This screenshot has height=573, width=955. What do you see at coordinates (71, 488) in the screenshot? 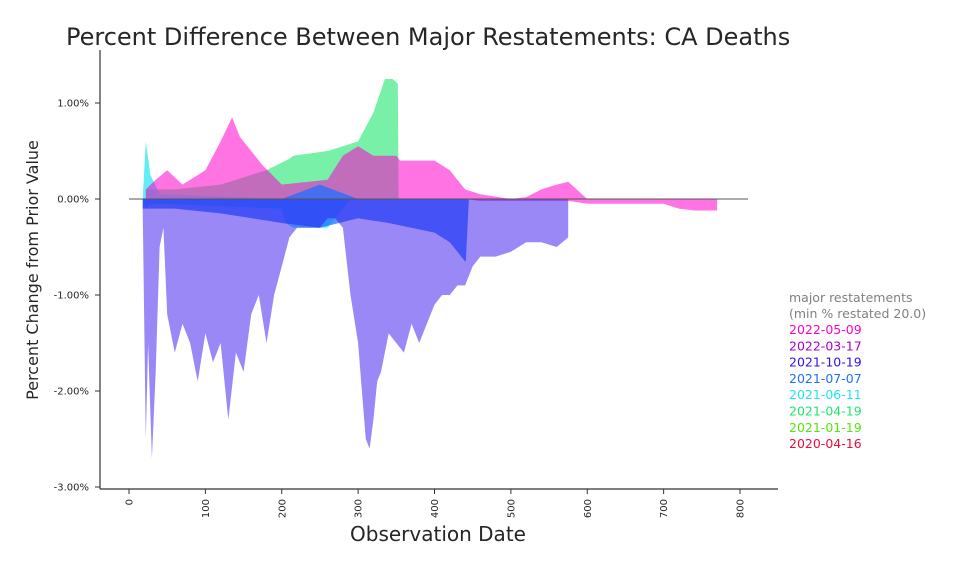
I see `y-tick-label: -3.00%` at bounding box center [71, 488].